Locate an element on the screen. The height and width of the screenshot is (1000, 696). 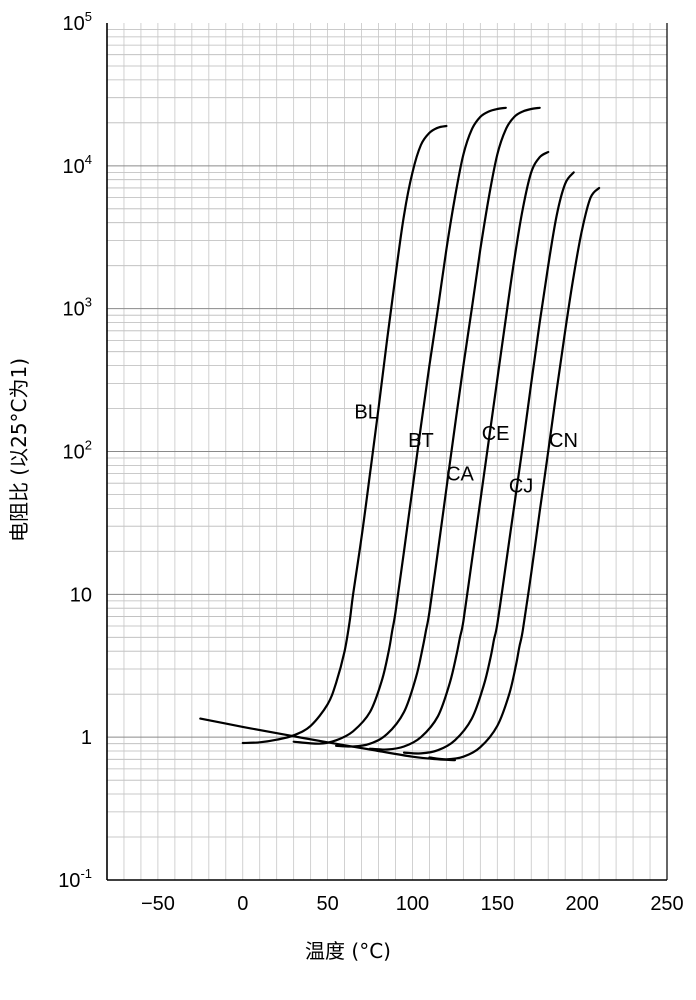
x-tick-label: 100 is located at coordinates (412, 904).